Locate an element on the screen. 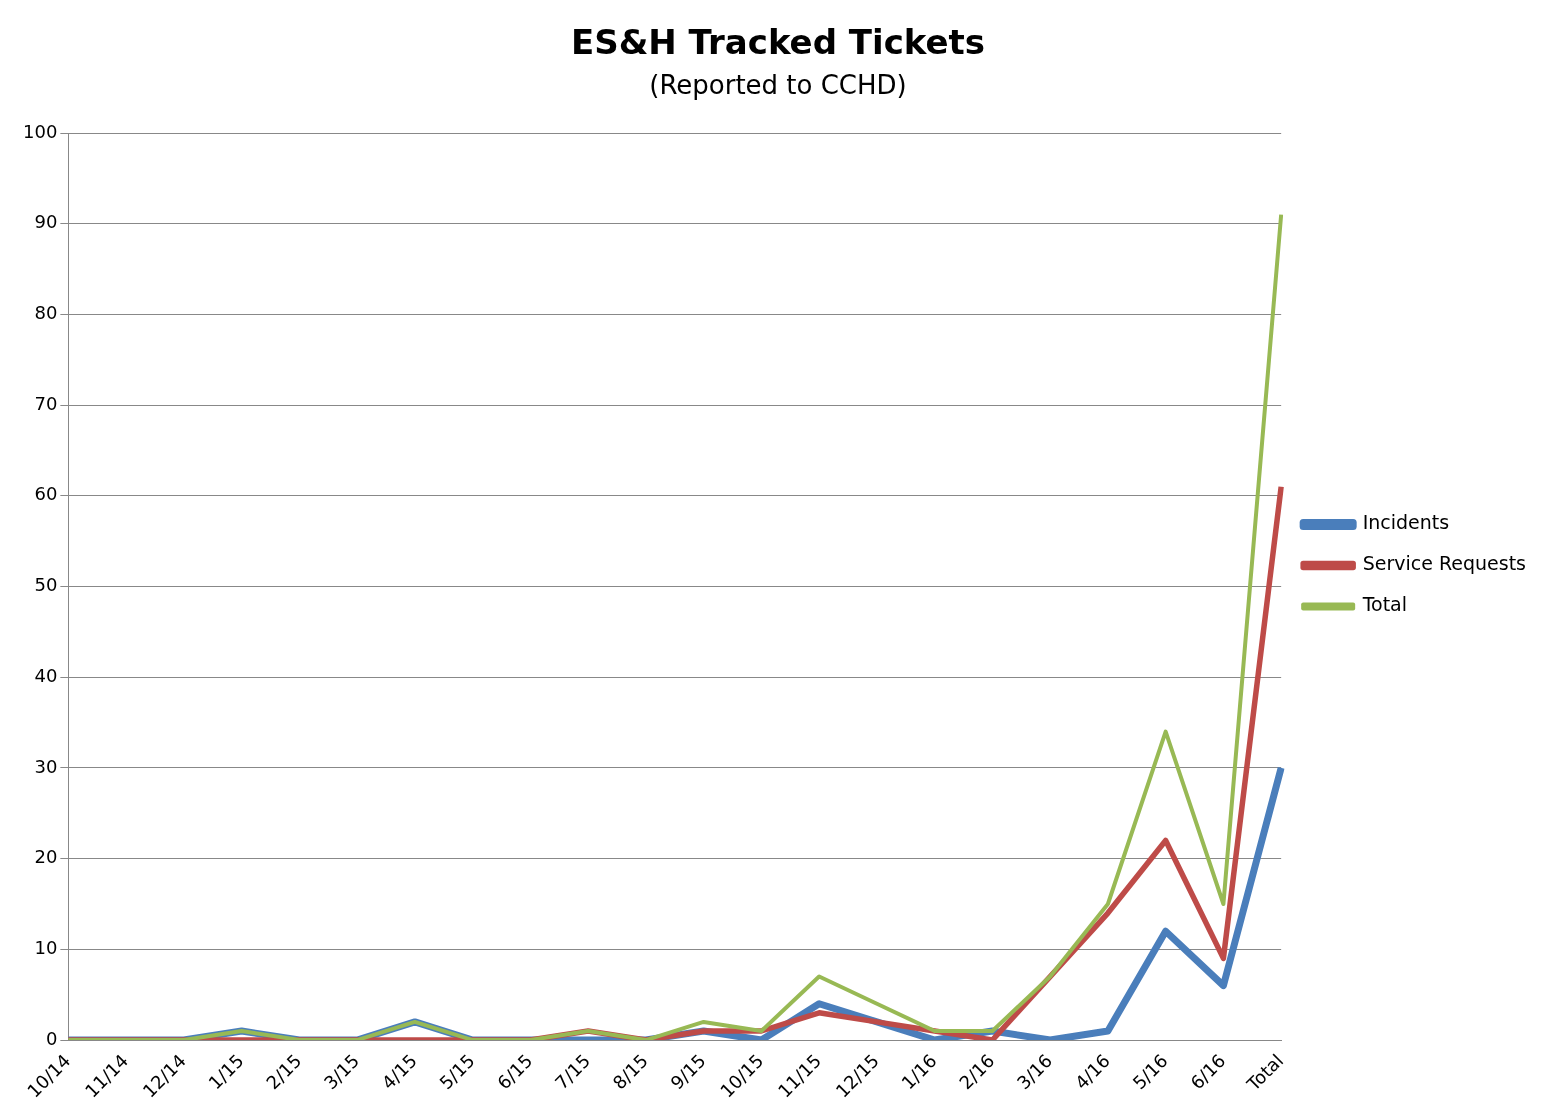  y-tick-label: 40 is located at coordinates (46, 675).